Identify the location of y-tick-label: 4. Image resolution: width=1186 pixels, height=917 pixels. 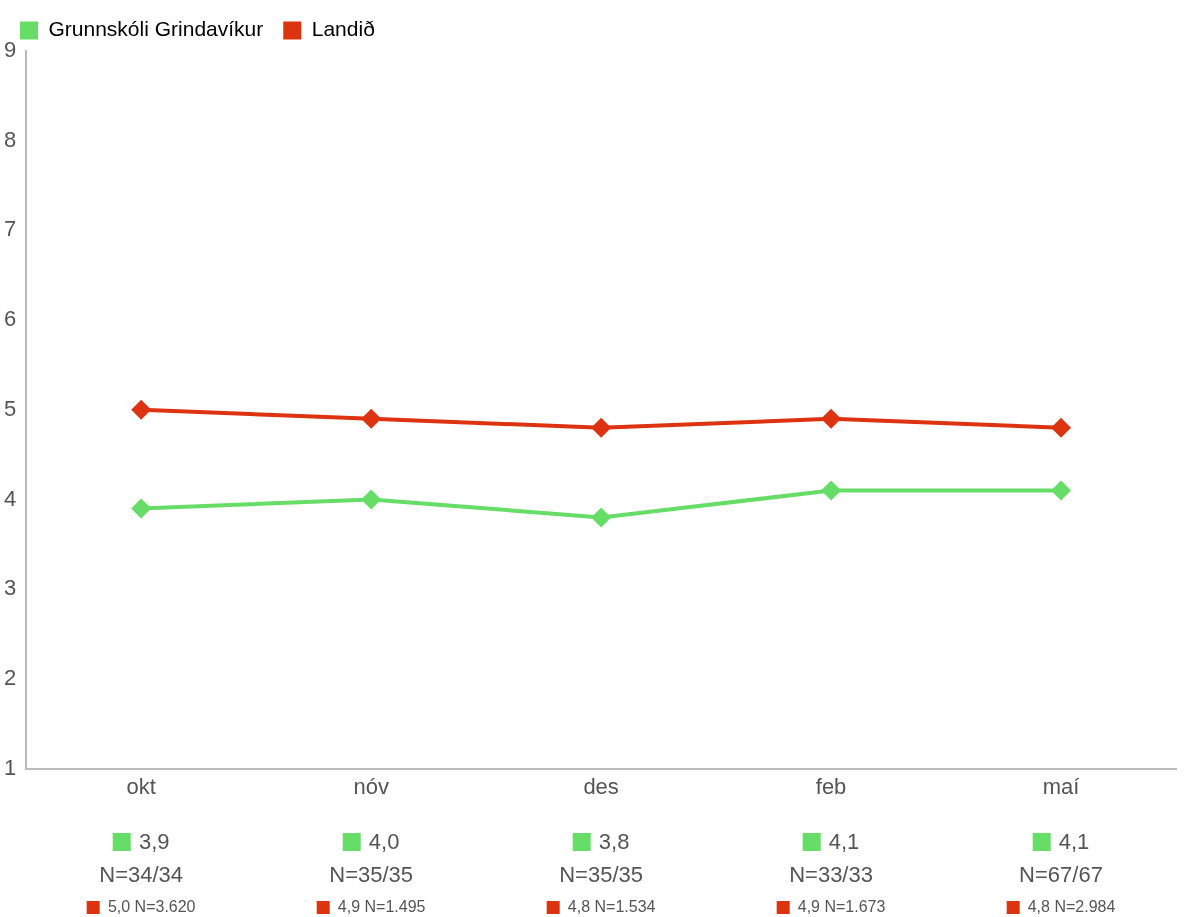
(10, 498).